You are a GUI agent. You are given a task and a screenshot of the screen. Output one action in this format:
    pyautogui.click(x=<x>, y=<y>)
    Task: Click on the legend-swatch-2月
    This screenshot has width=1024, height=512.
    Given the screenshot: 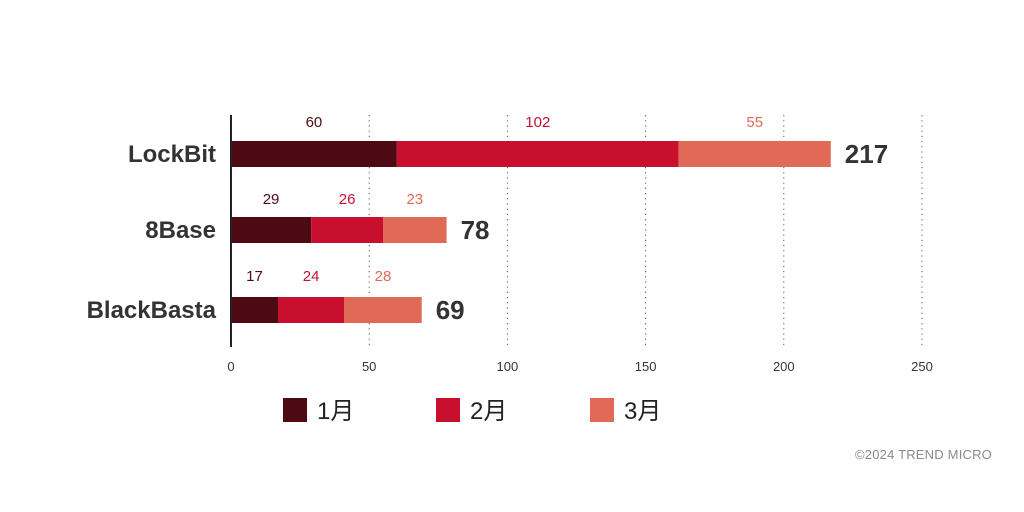 What is the action you would take?
    pyautogui.click(x=448, y=410)
    